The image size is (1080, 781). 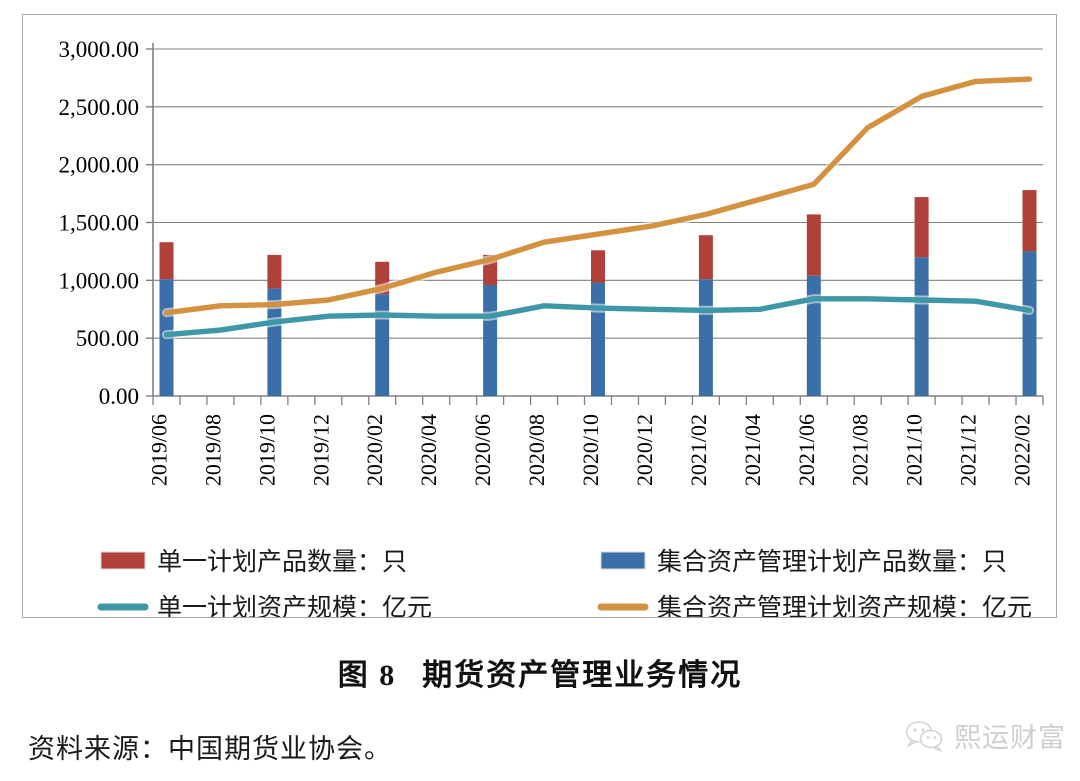 What do you see at coordinates (99, 165) in the screenshot?
I see `y-tick-label: 2,000.00` at bounding box center [99, 165].